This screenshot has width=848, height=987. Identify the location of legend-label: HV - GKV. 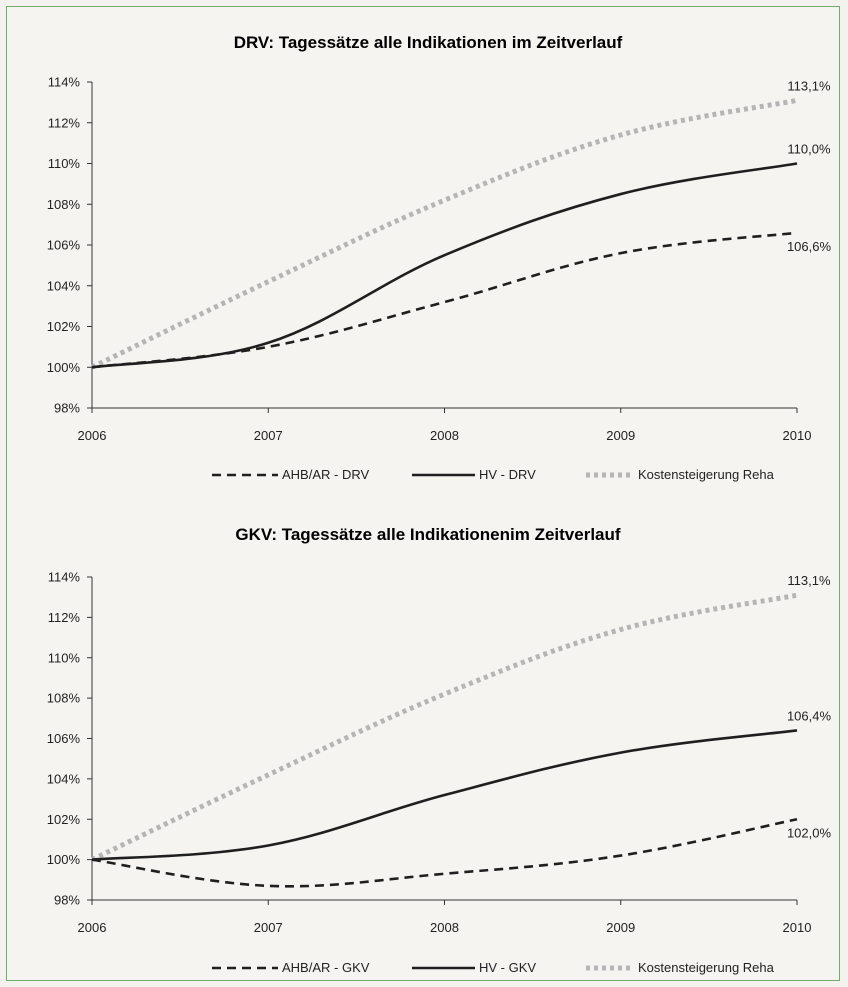
(507, 967).